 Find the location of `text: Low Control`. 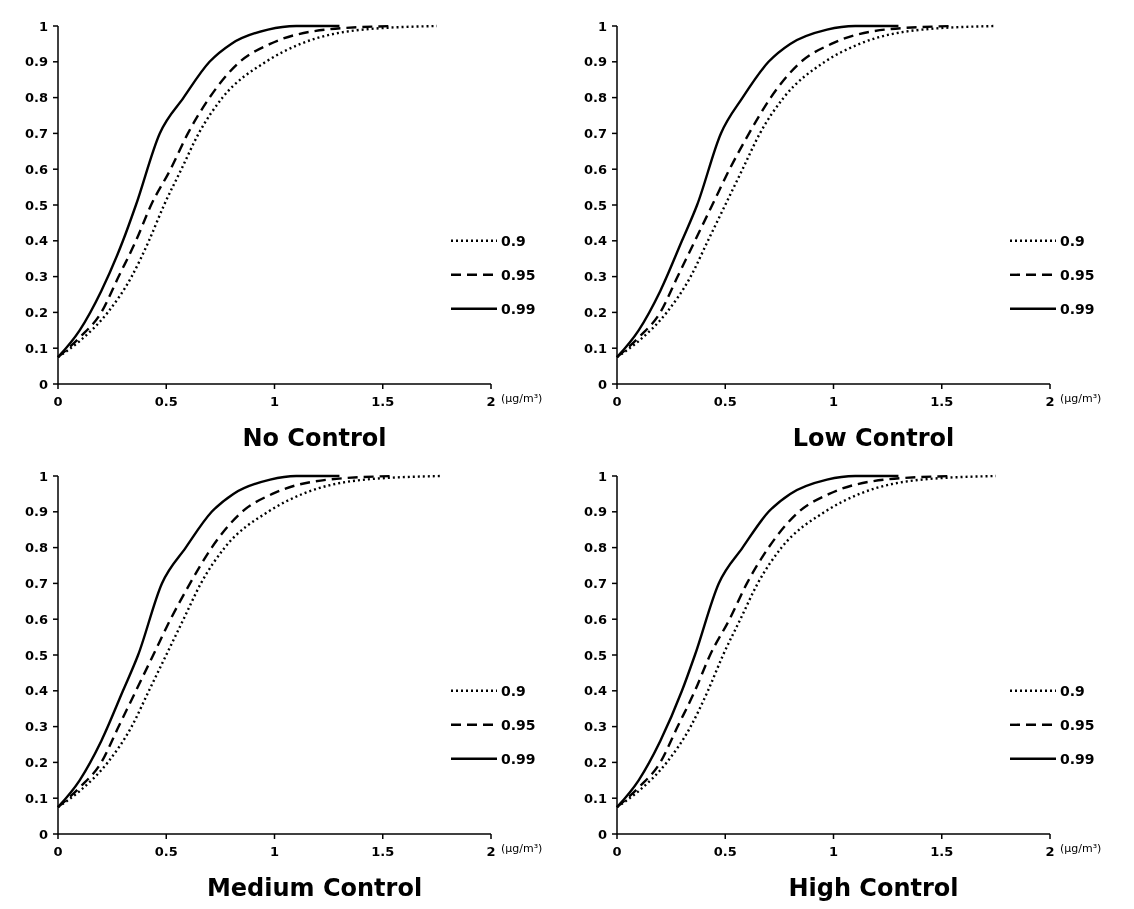

text: Low Control is located at coordinates (873, 438).